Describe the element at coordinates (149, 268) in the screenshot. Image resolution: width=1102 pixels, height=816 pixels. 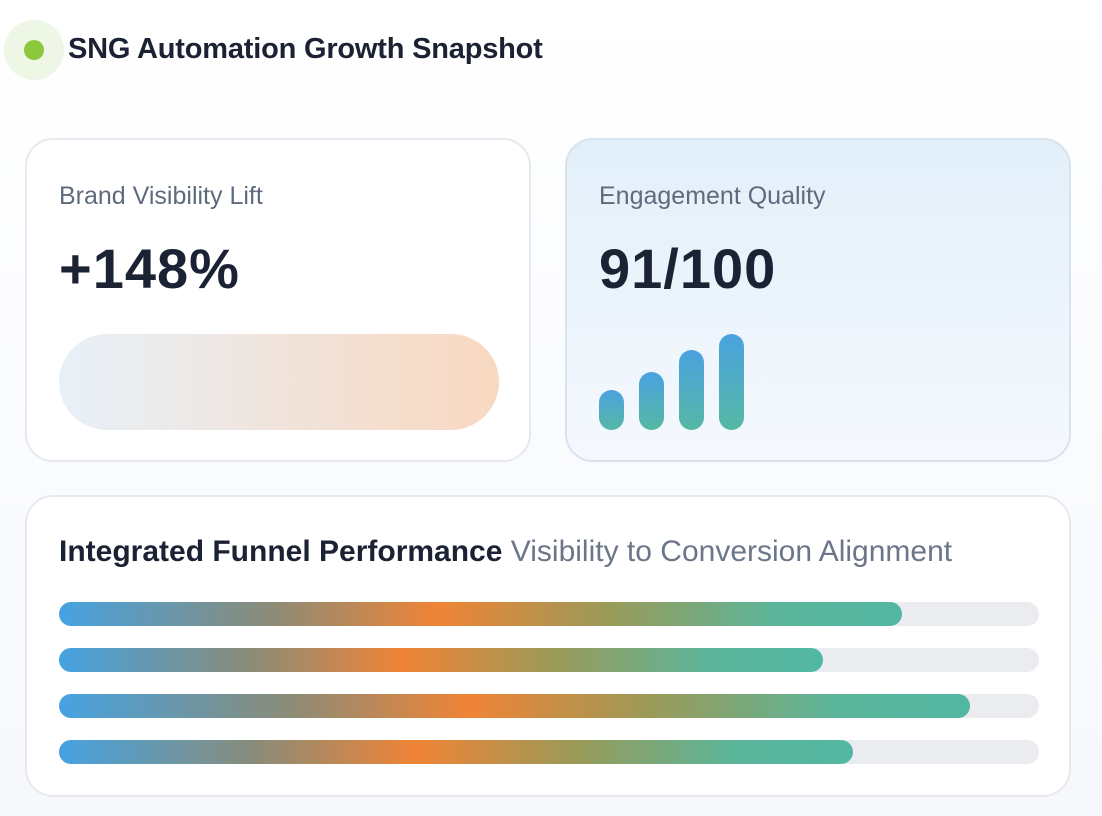
I see `card-value: +148%` at that location.